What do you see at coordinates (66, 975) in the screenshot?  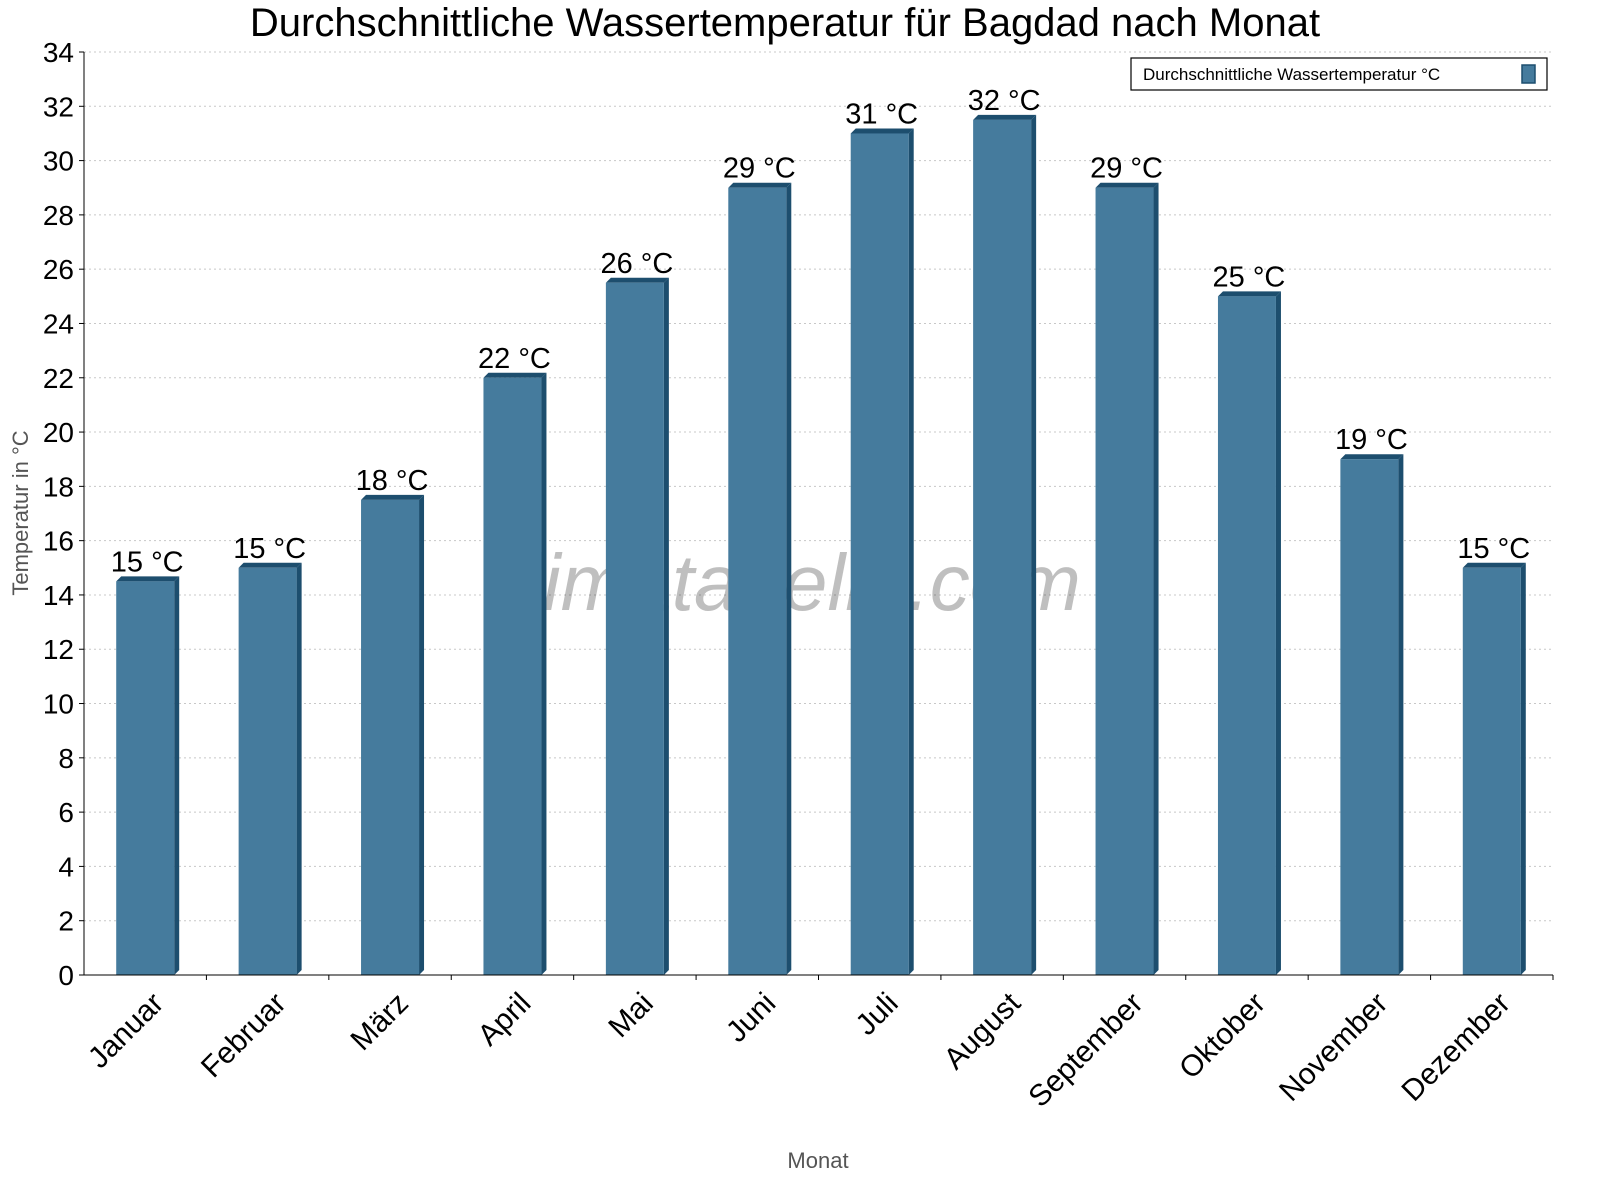 I see `y-tick-label: 0` at bounding box center [66, 975].